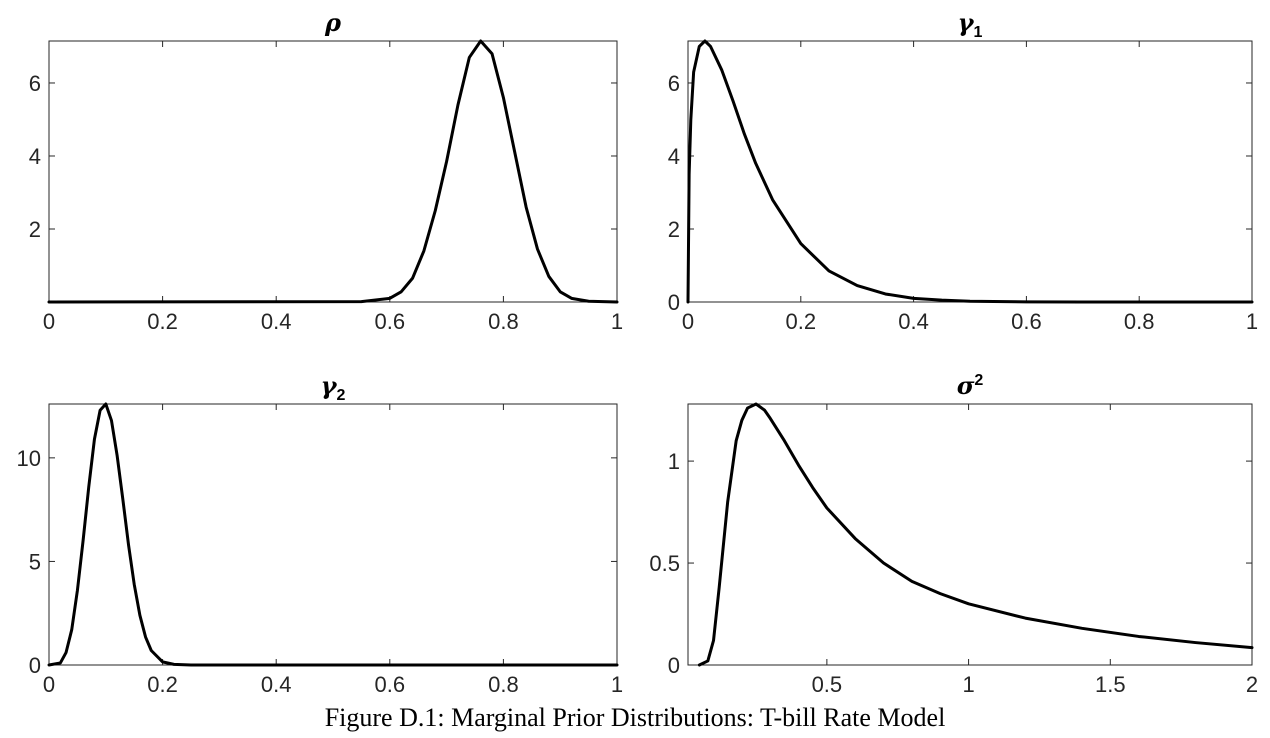 This screenshot has height=738, width=1270. Describe the element at coordinates (29, 458) in the screenshot. I see `y-tick-label: 10` at that location.